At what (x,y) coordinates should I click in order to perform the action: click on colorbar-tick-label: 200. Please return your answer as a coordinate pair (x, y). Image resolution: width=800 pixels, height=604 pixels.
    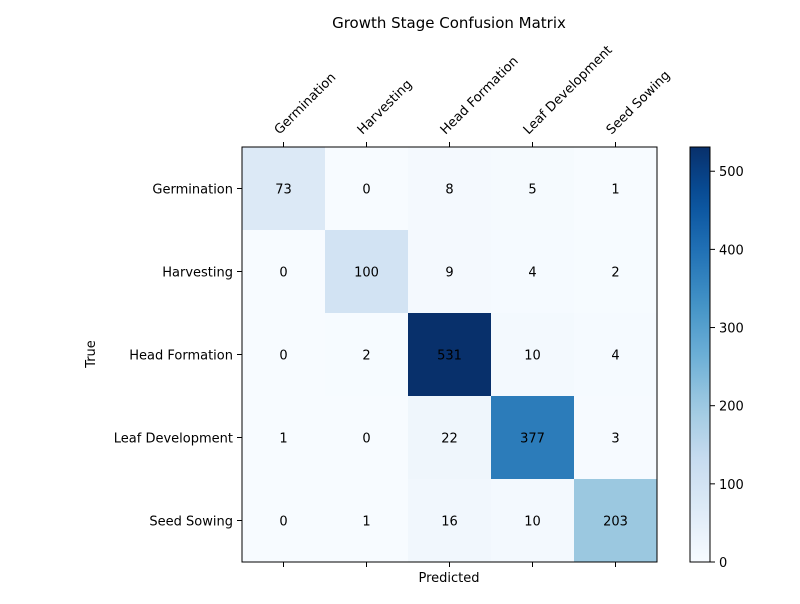
    Looking at the image, I should click on (731, 407).